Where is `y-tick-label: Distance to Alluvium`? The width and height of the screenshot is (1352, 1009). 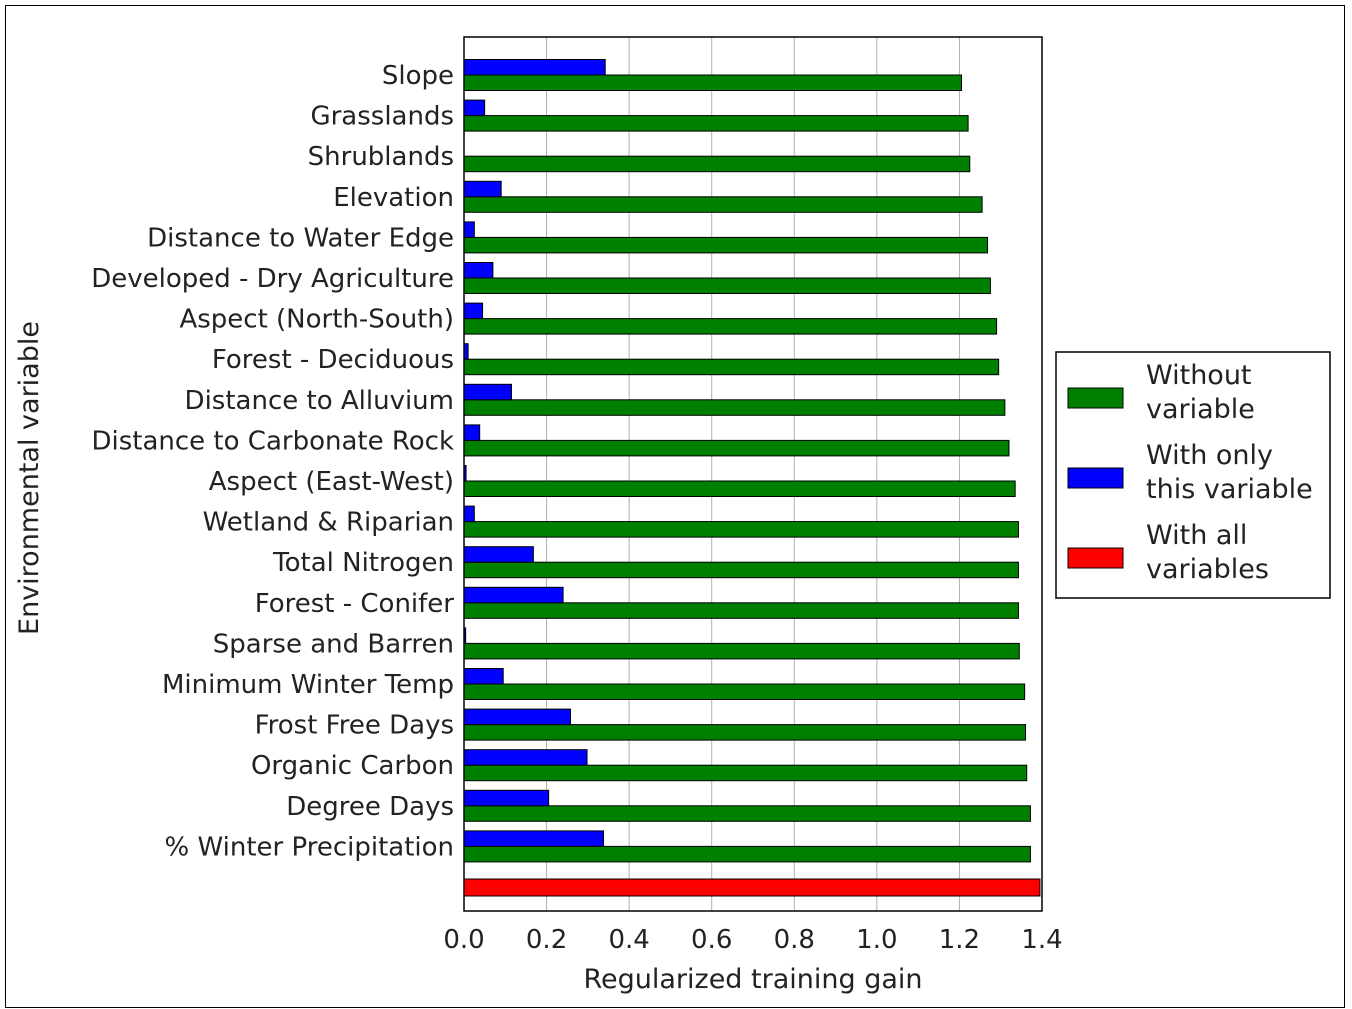 y-tick-label: Distance to Alluvium is located at coordinates (319, 401).